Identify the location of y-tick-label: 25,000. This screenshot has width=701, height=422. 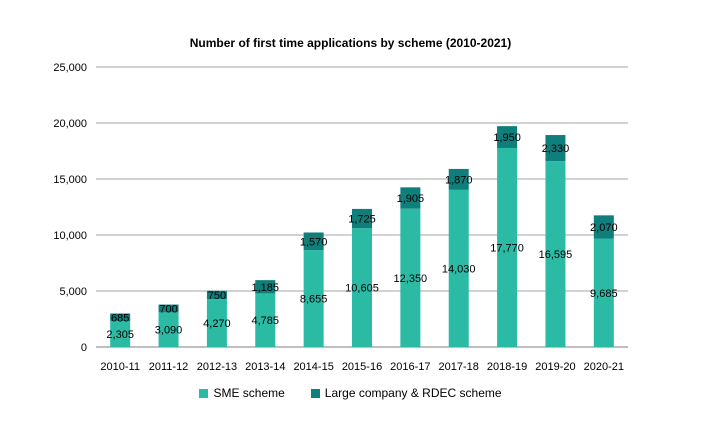
(70, 68).